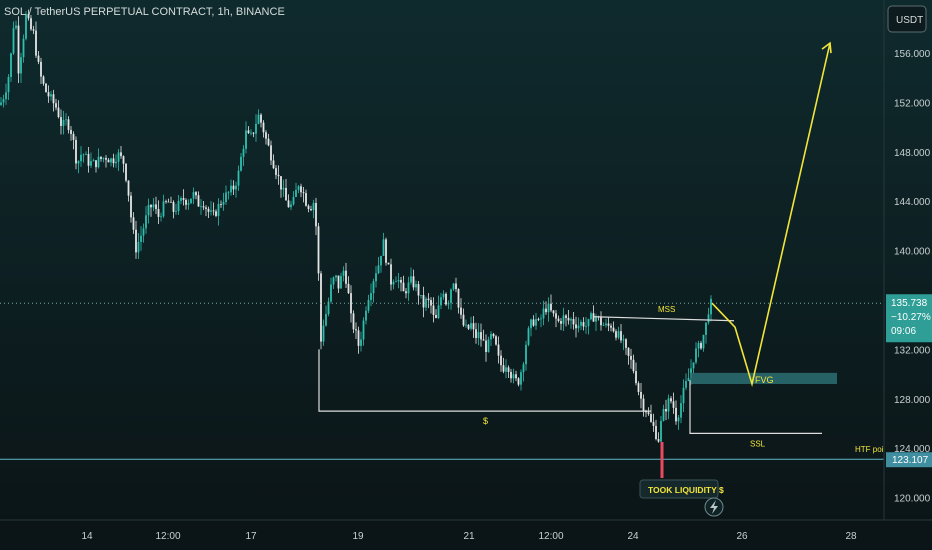 Image resolution: width=932 pixels, height=550 pixels. I want to click on lightning-icon, so click(714, 507).